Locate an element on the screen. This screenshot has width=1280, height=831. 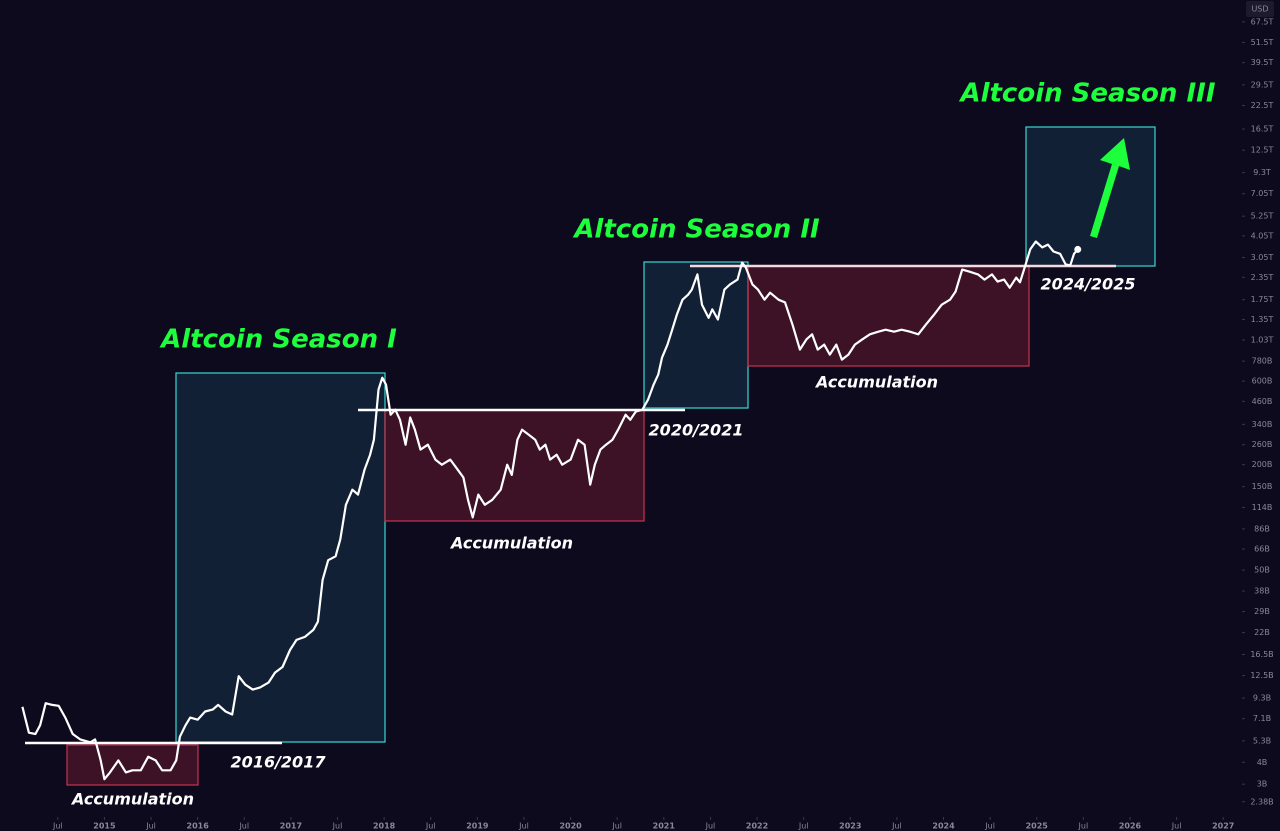
x-tick-label: 2015 is located at coordinates (104, 826).